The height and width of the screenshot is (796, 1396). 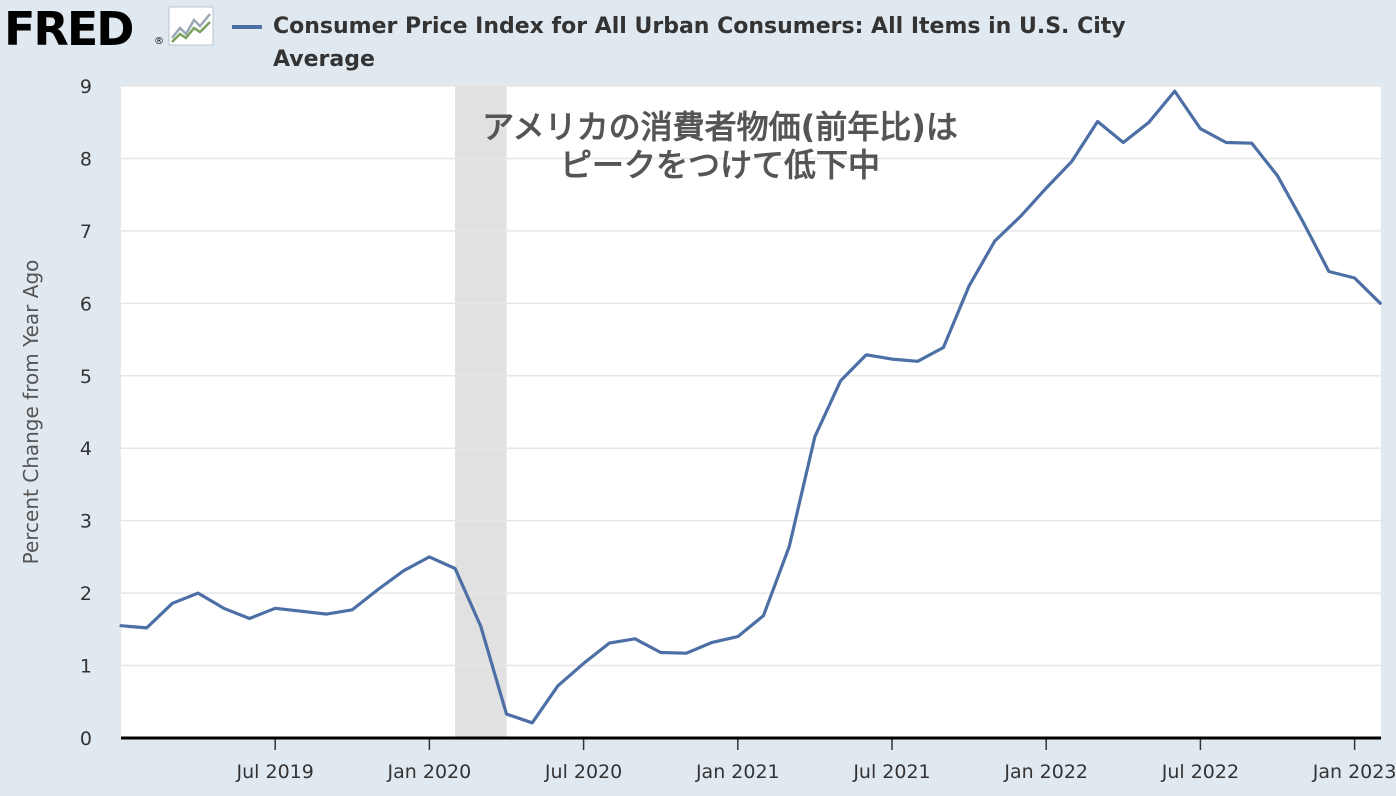 I want to click on y-tick-label: 8, so click(x=86, y=159).